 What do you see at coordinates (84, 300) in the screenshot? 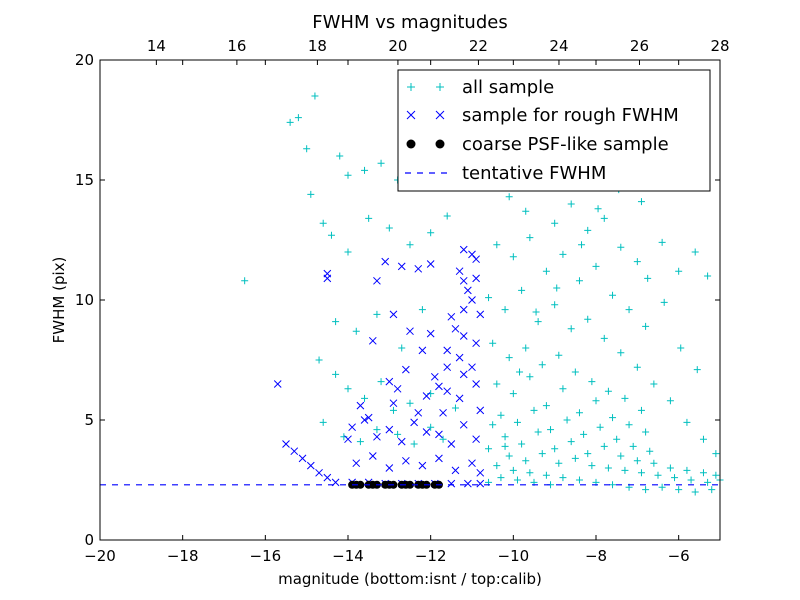
I see `y-tick-label: 10` at bounding box center [84, 300].